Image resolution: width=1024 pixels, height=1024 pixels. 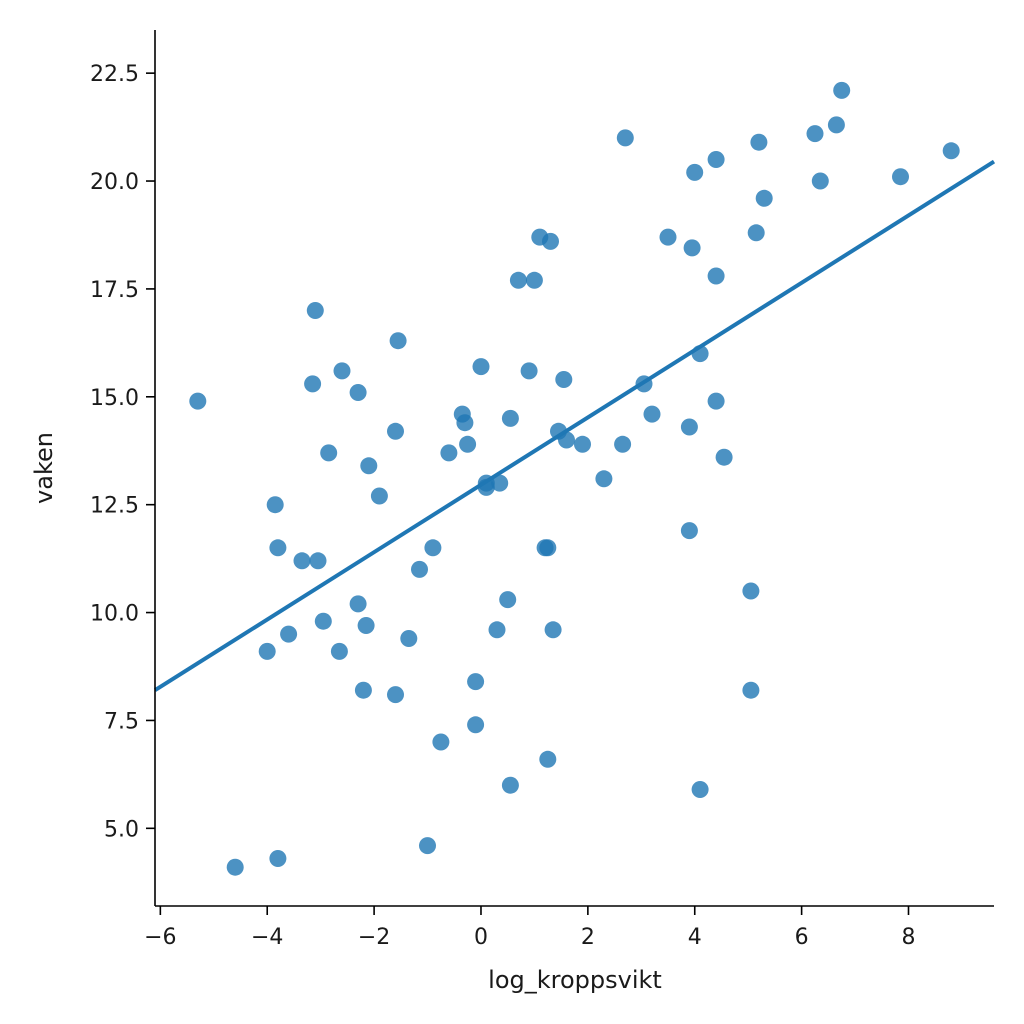 What do you see at coordinates (114, 182) in the screenshot?
I see `y-tick-label-6: 20.0` at bounding box center [114, 182].